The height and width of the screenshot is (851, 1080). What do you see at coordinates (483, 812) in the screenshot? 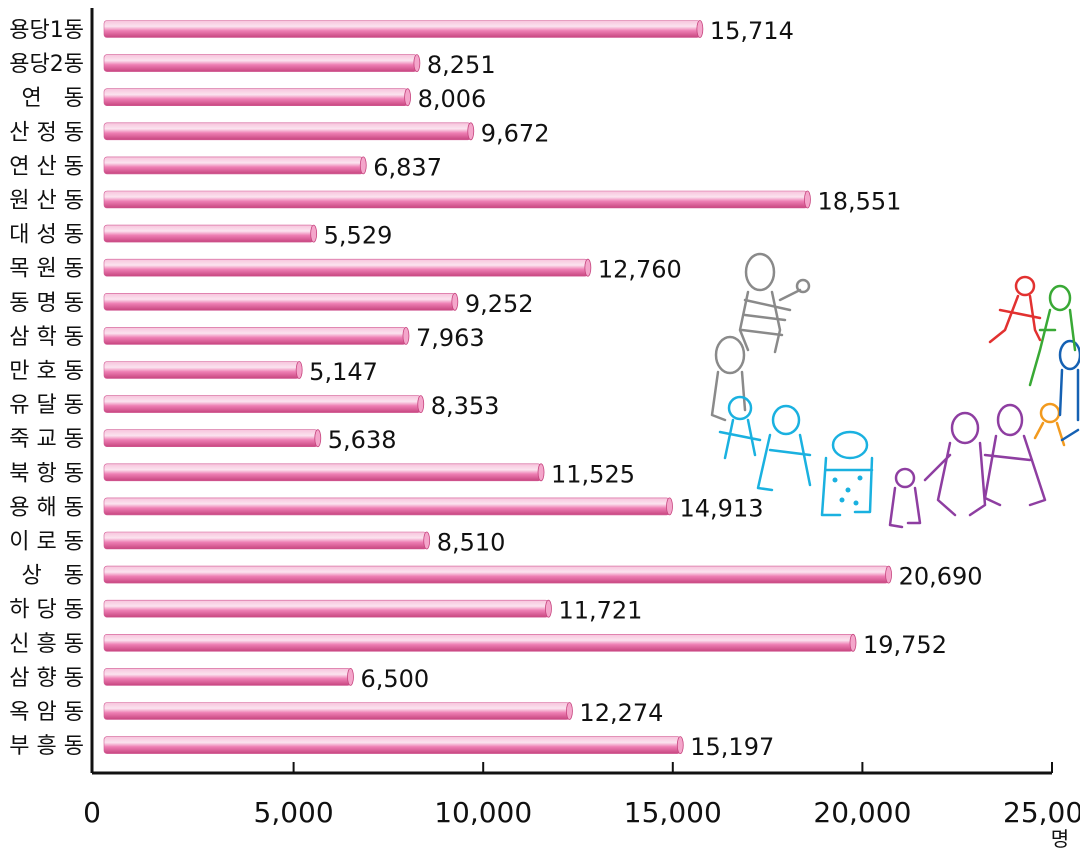
I see `x-tick-label: 10,000` at bounding box center [483, 812].